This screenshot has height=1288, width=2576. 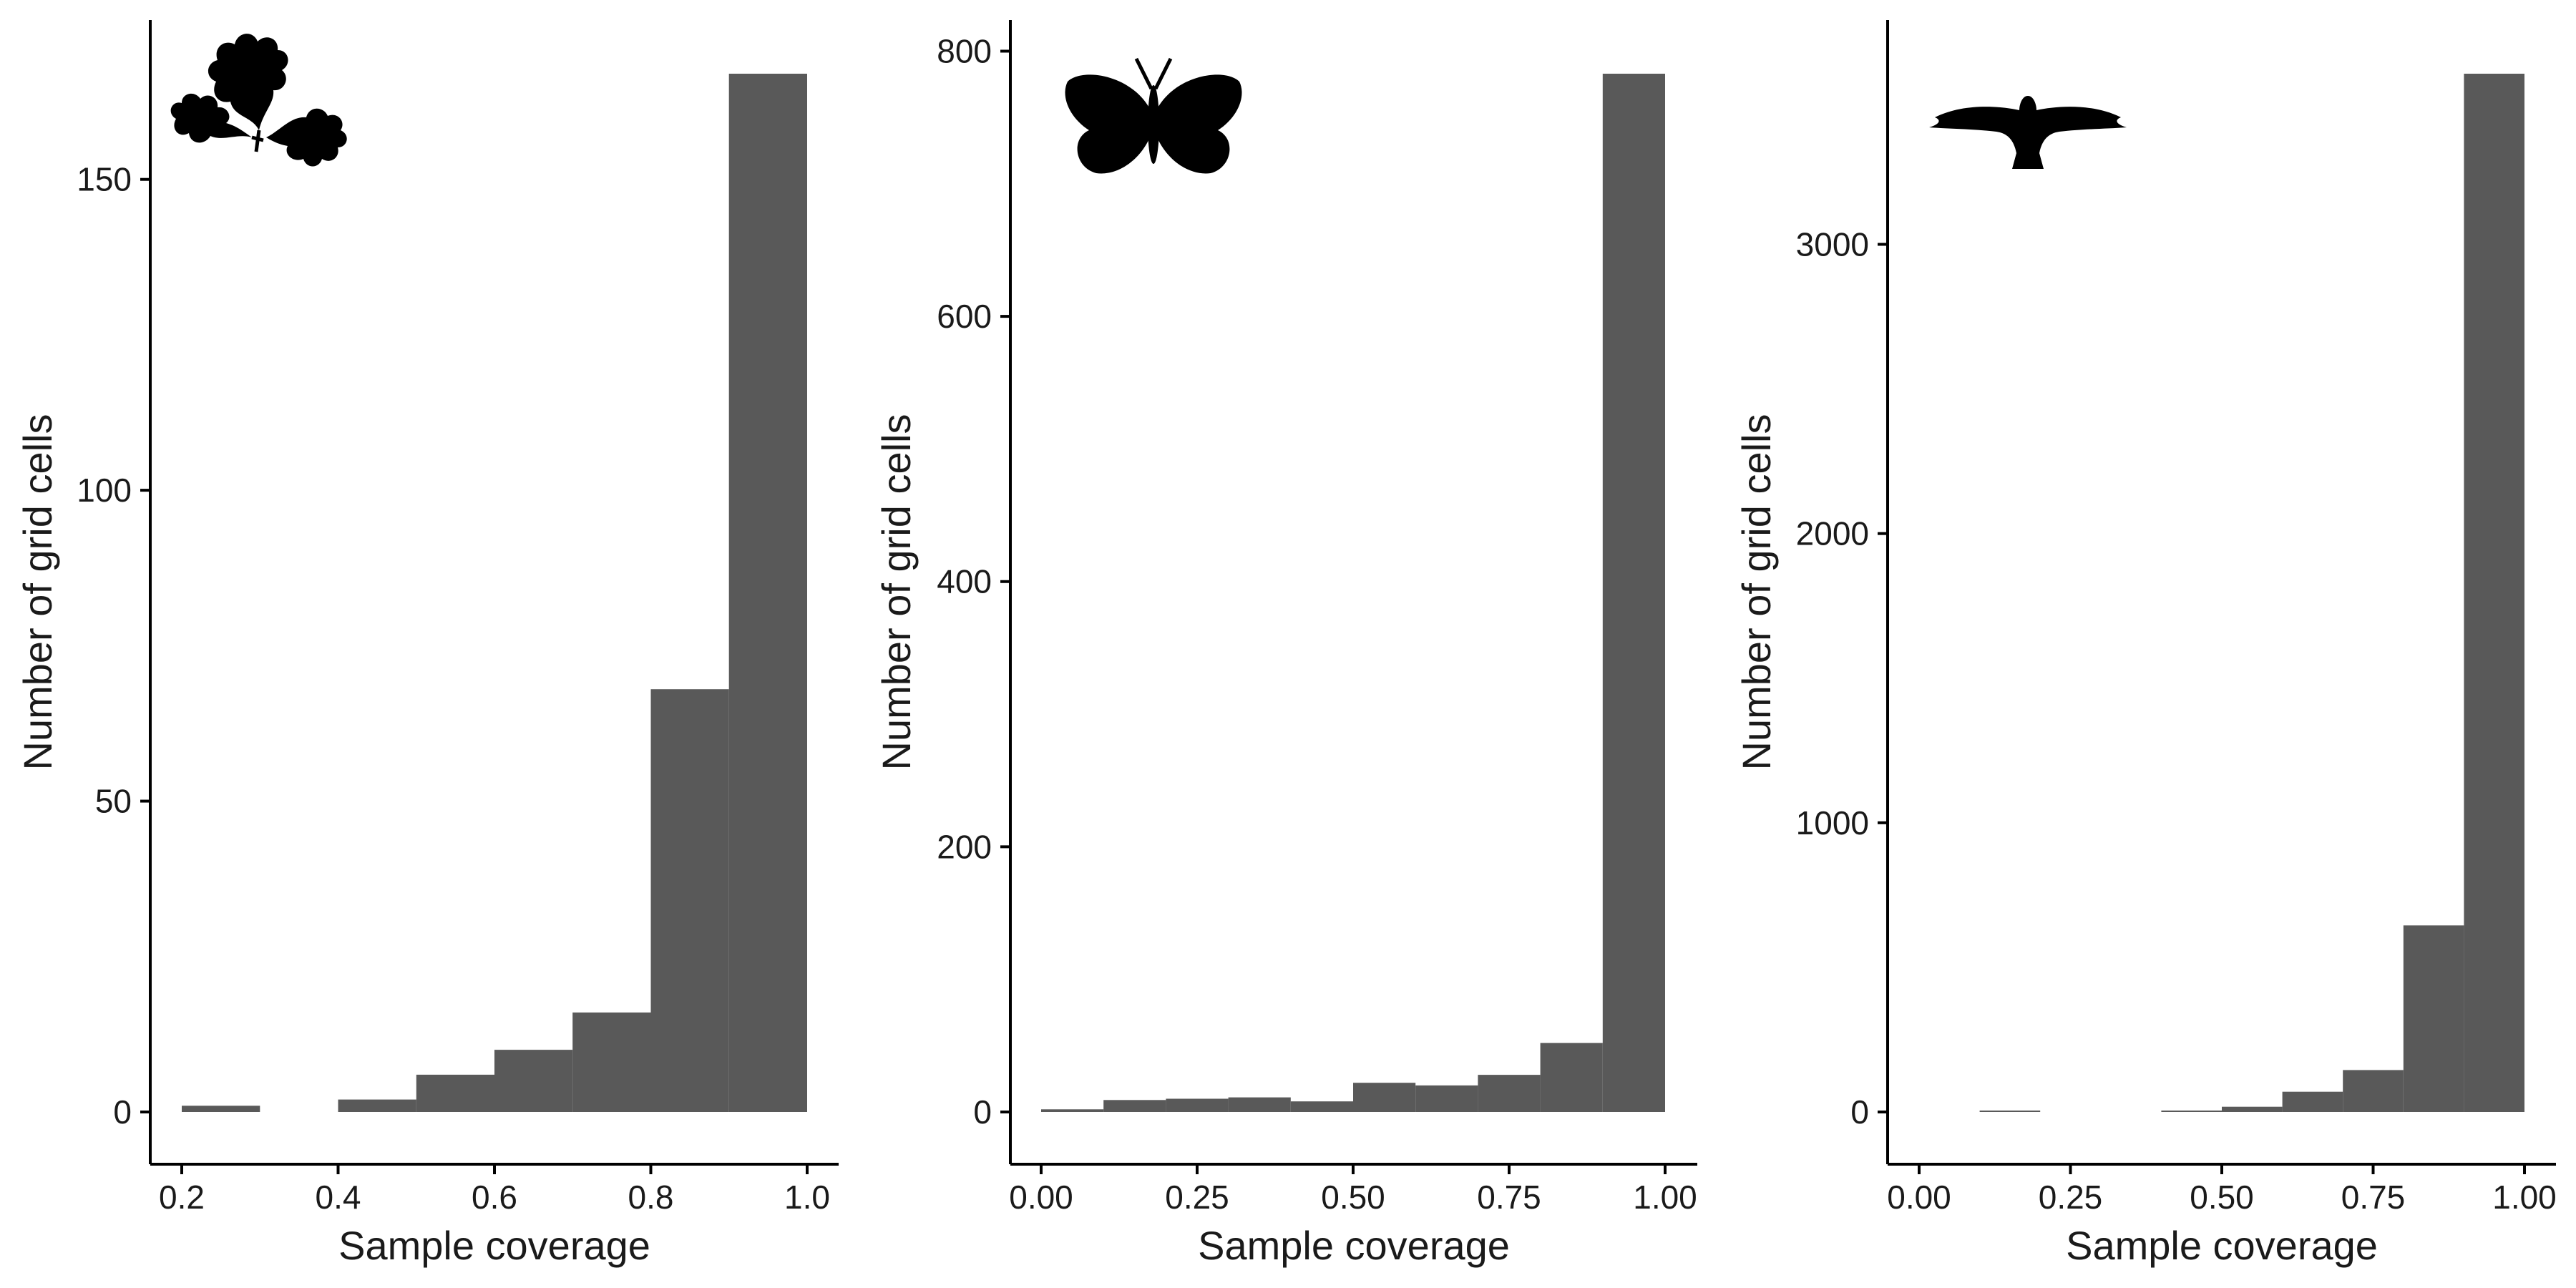 I want to click on y-tick-label: 50, so click(x=113, y=801).